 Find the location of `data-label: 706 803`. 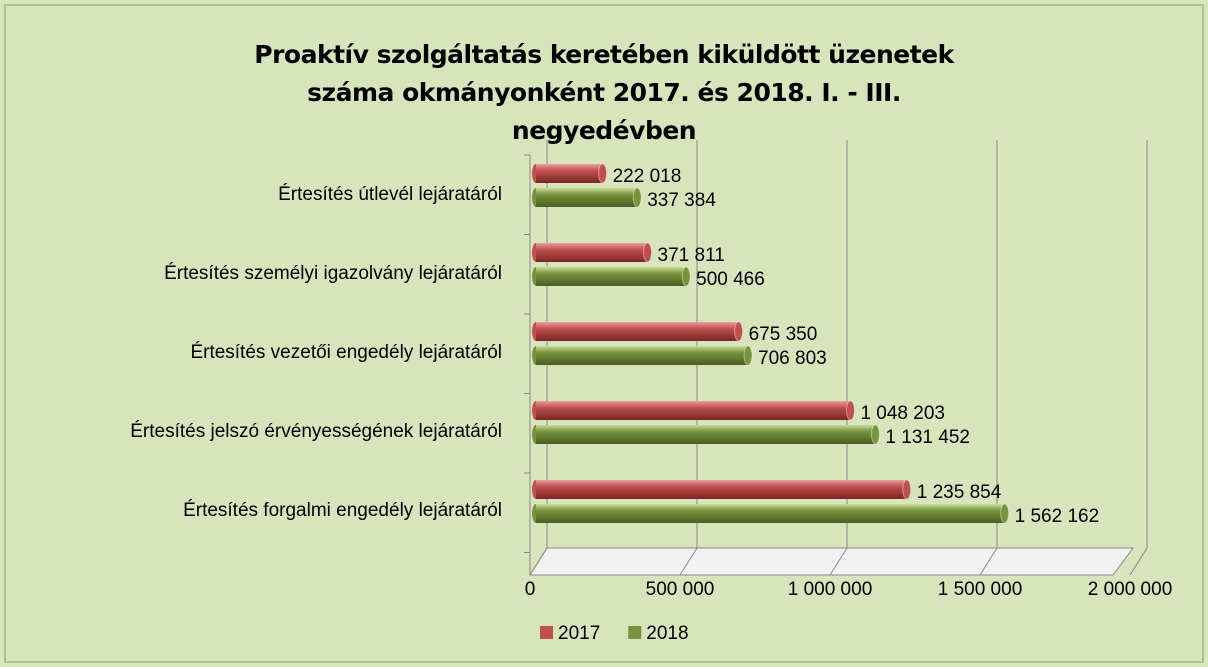

data-label: 706 803 is located at coordinates (792, 358).